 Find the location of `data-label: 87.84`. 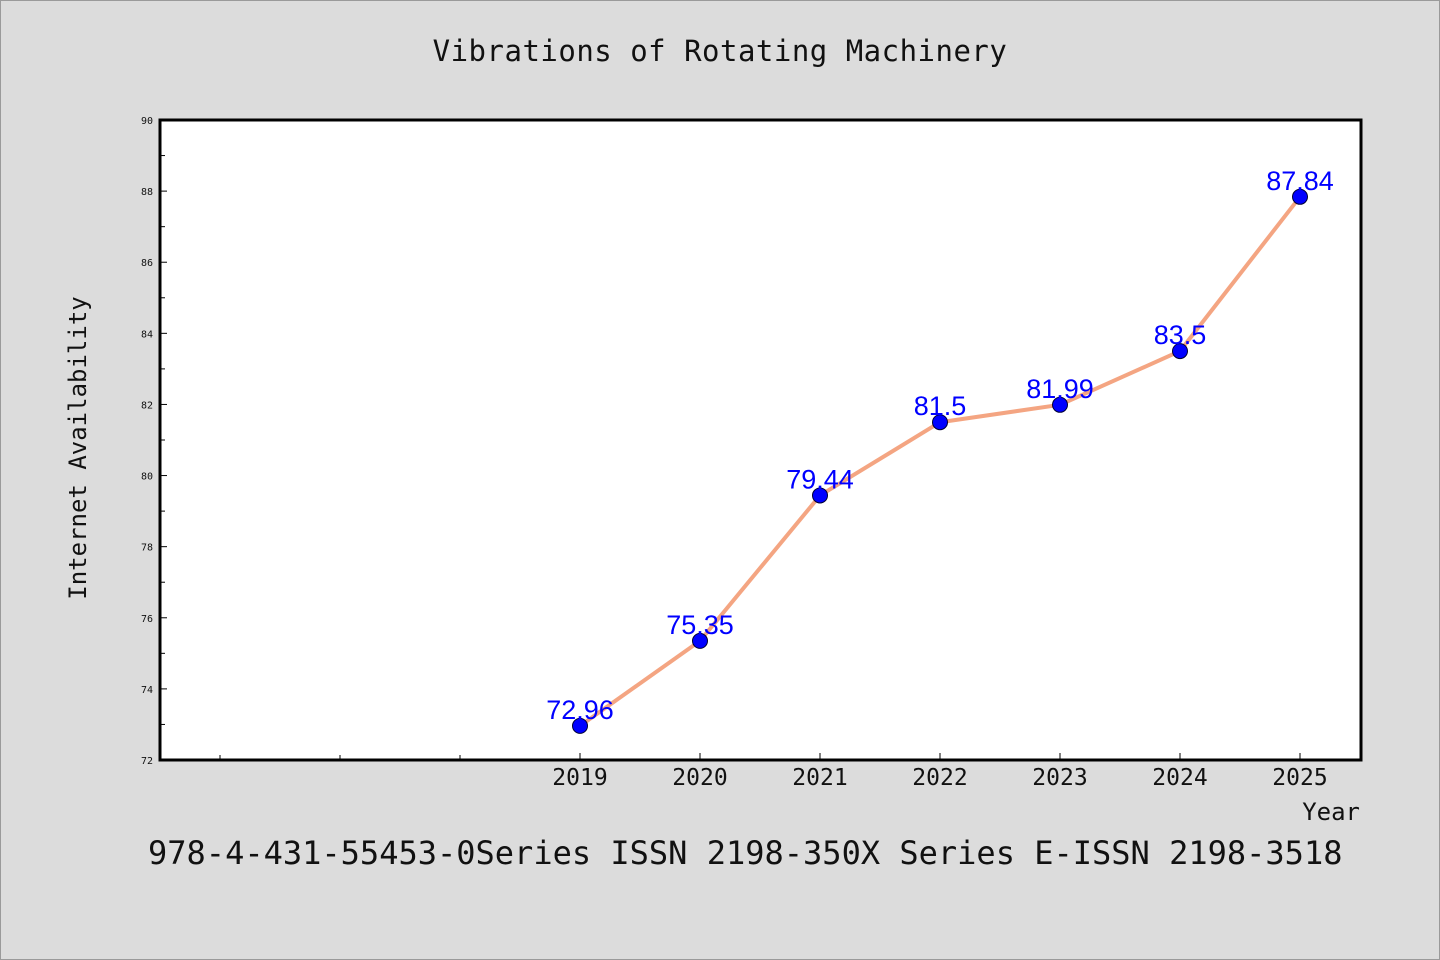

data-label: 87.84 is located at coordinates (1300, 181).